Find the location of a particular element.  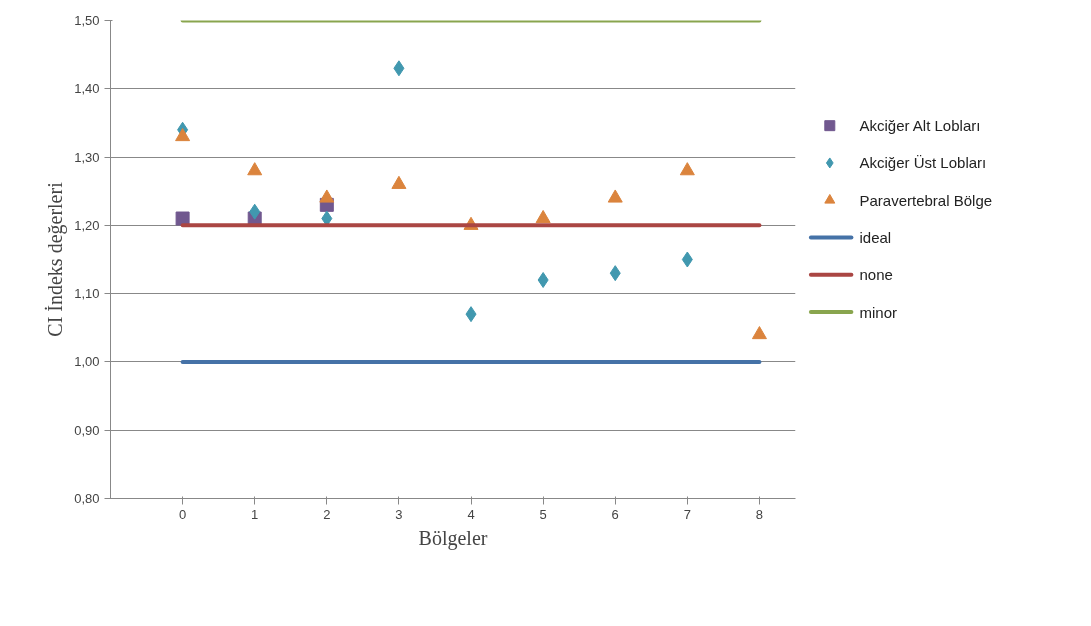

legend-label: ideal is located at coordinates (875, 238).